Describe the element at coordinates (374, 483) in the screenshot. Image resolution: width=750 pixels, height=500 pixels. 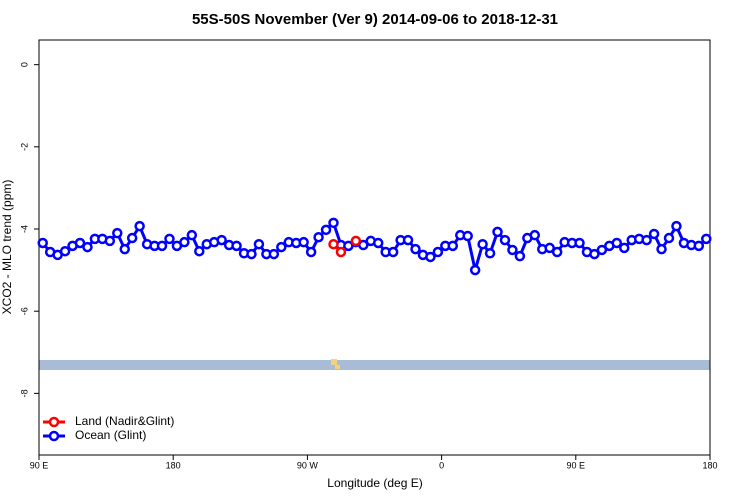
I see `x-axis-label: Longitude (deg E)` at that location.